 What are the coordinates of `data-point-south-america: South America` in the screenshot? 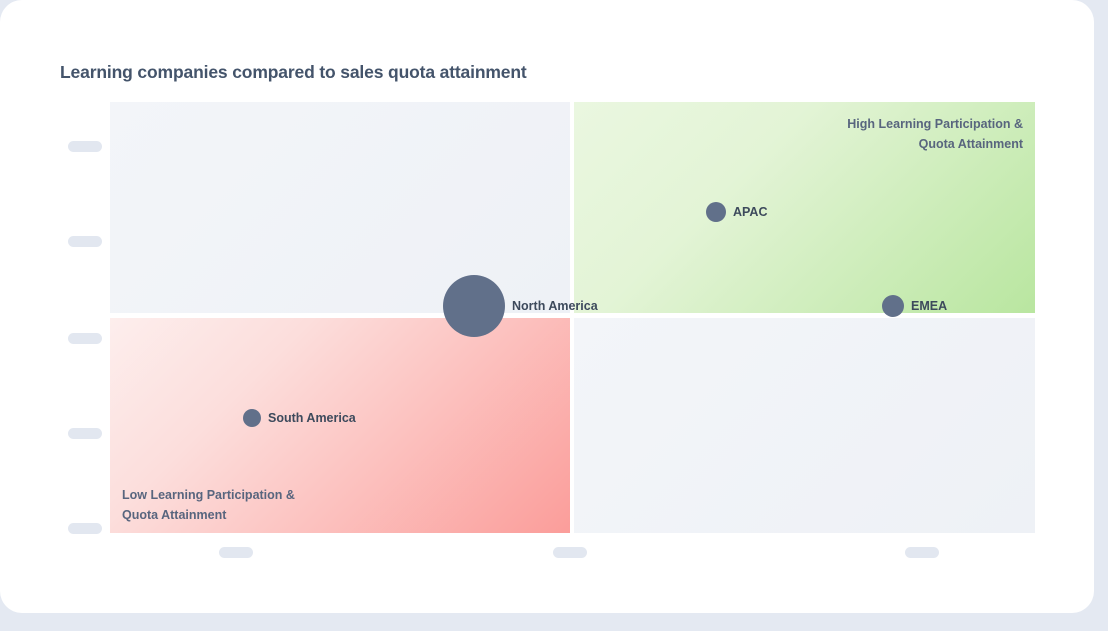 It's located at (299, 418).